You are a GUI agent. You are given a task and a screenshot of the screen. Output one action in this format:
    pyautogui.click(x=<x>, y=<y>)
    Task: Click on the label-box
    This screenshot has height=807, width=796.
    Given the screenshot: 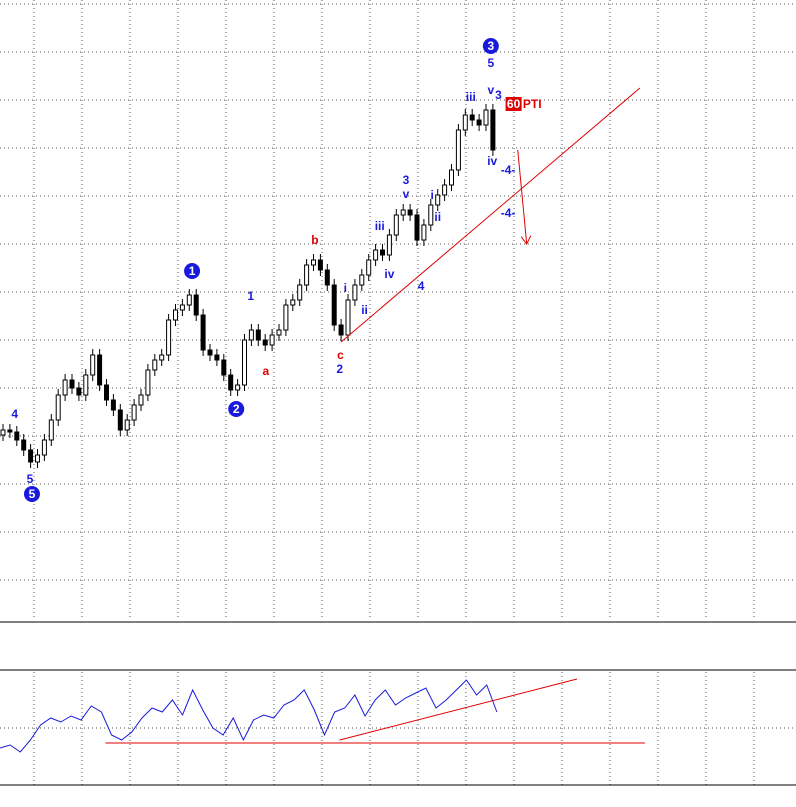 What is the action you would take?
    pyautogui.click(x=513, y=104)
    